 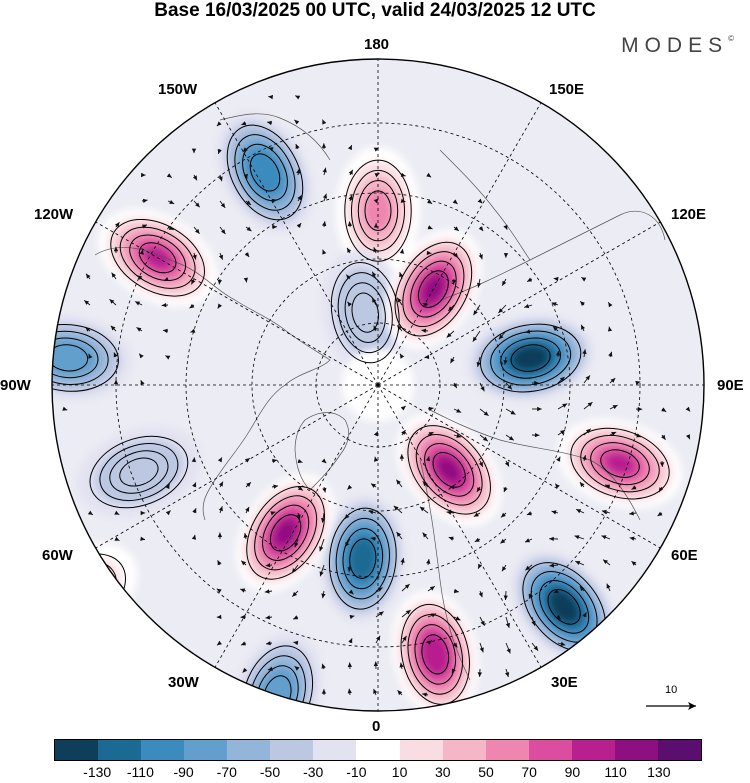 I want to click on colorbar-tick-label: -70, so click(x=226, y=772).